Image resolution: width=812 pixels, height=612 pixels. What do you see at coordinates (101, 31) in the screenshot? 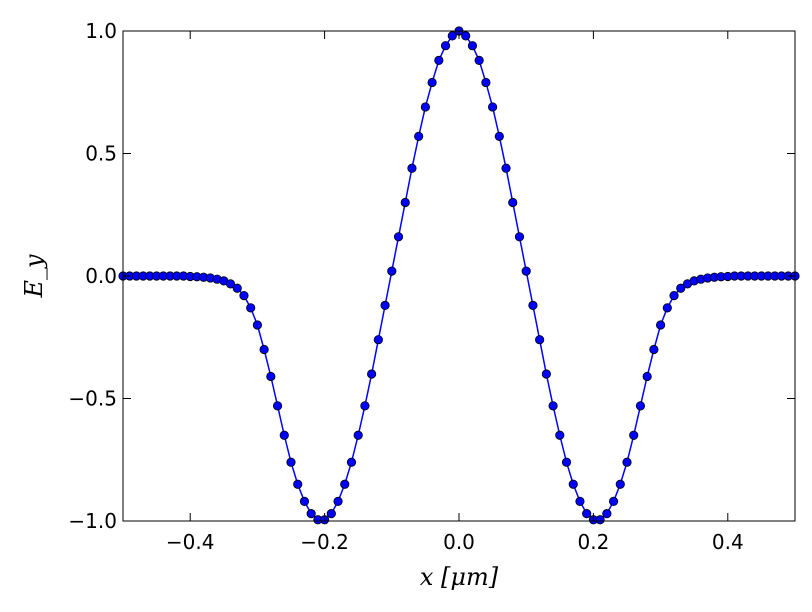
I see `y-tick-label: 1.0` at bounding box center [101, 31].